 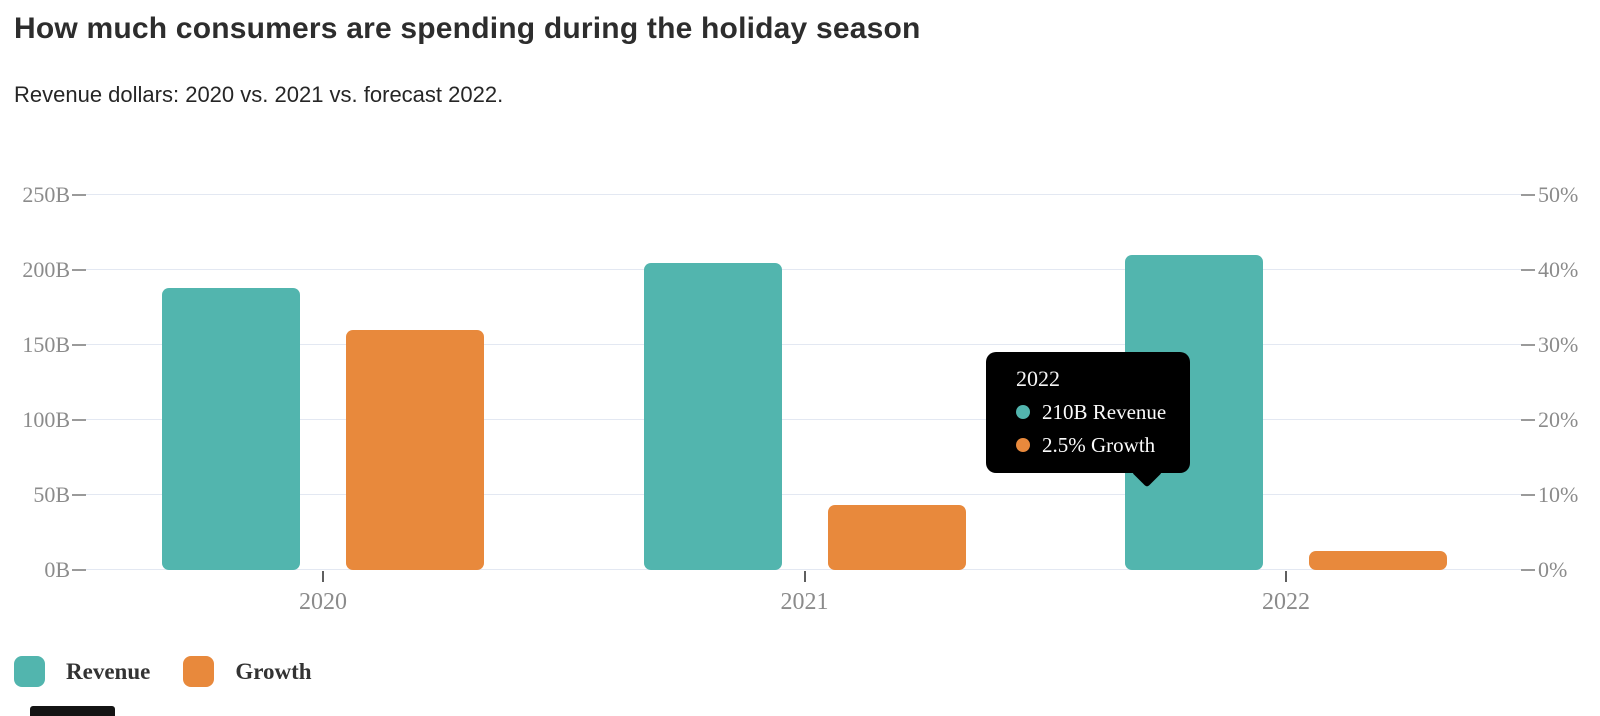 What do you see at coordinates (1023, 445) in the screenshot?
I see `growth-dot-icon` at bounding box center [1023, 445].